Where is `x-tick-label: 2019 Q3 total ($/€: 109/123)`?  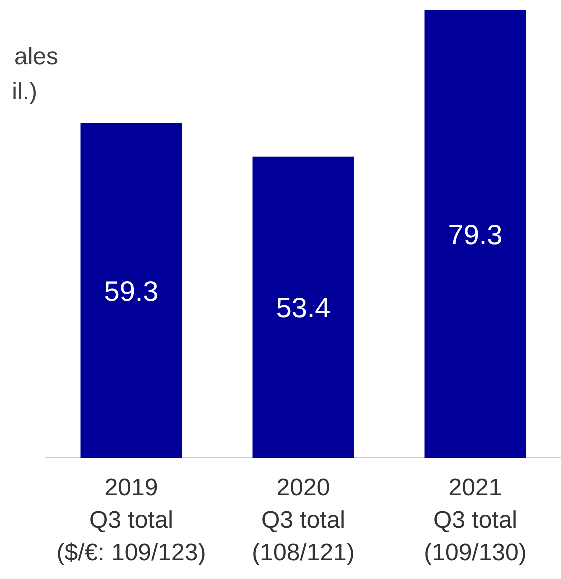
x-tick-label: 2019 Q3 total ($/€: 109/123) is located at coordinates (131, 520).